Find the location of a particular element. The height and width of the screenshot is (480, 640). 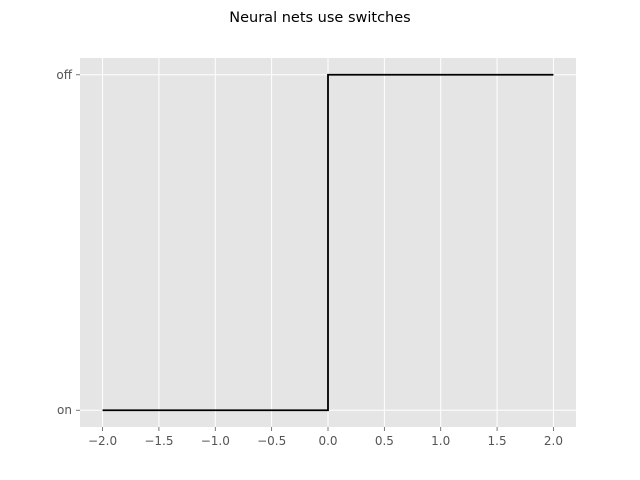

x-tick-label: 1.5 is located at coordinates (497, 441).